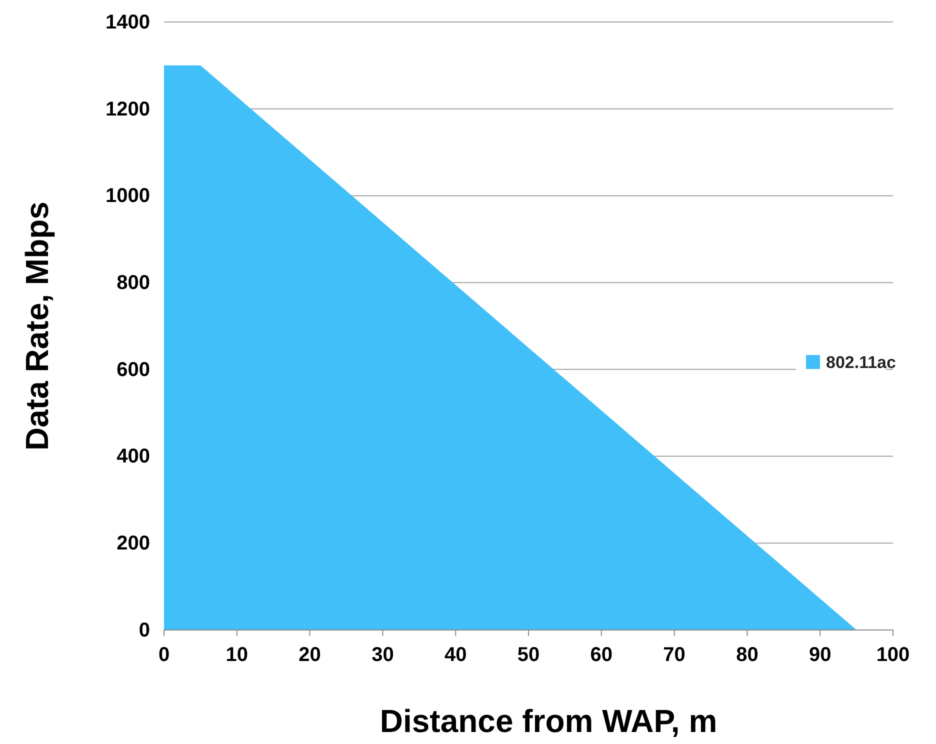  What do you see at coordinates (144, 630) in the screenshot?
I see `y-tick-label: 0` at bounding box center [144, 630].